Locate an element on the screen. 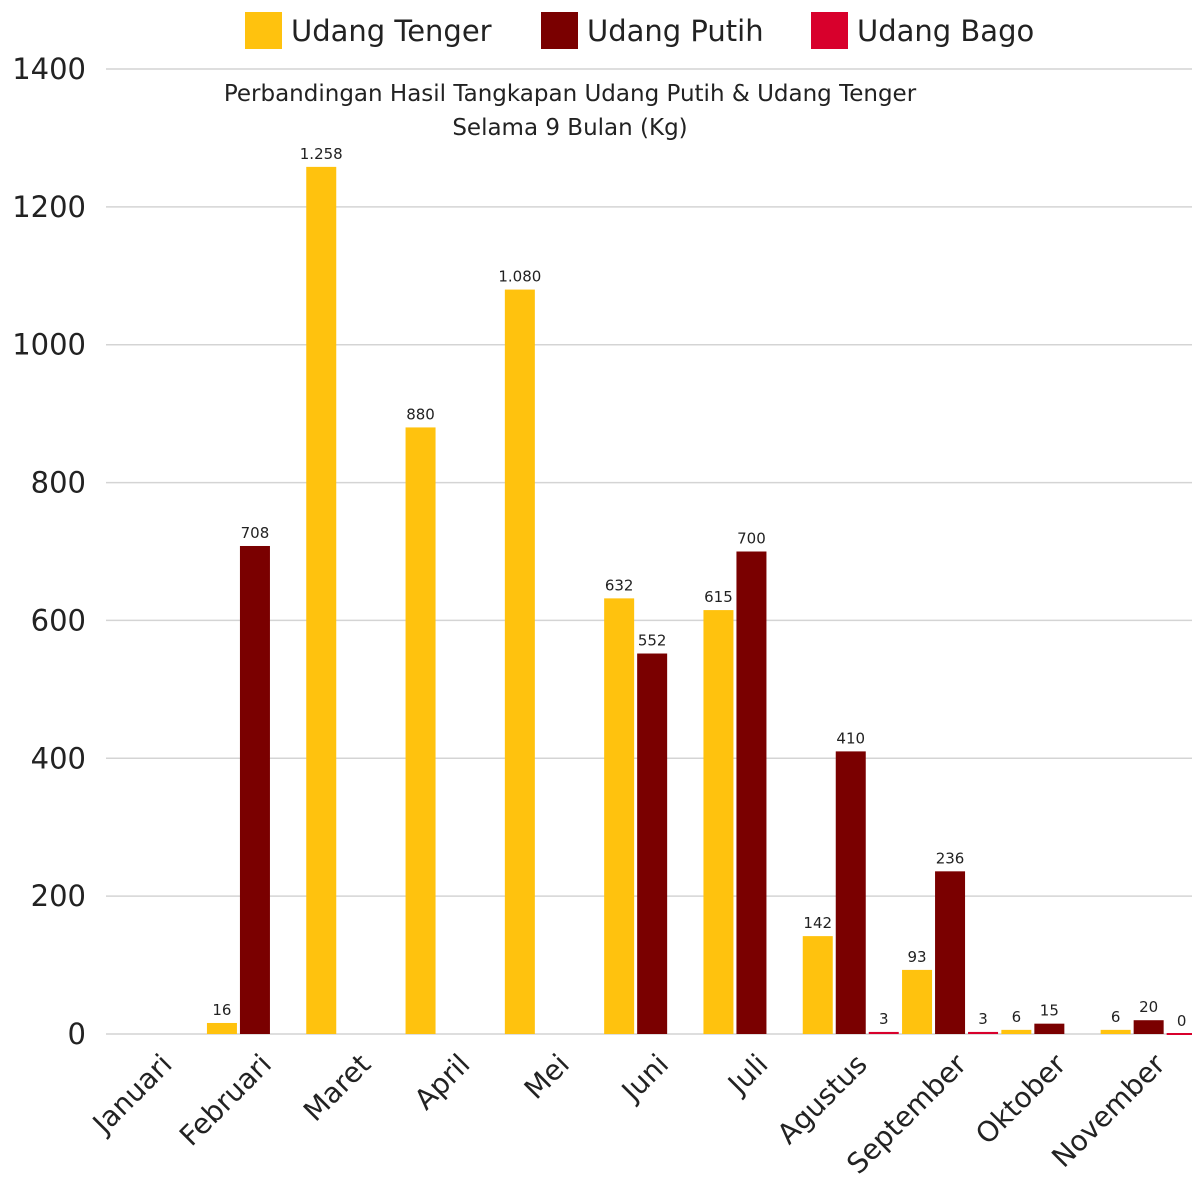 Image resolution: width=1192 pixels, height=1184 pixels. chart-title: Selama 9 Bulan (Kg) is located at coordinates (569, 128).